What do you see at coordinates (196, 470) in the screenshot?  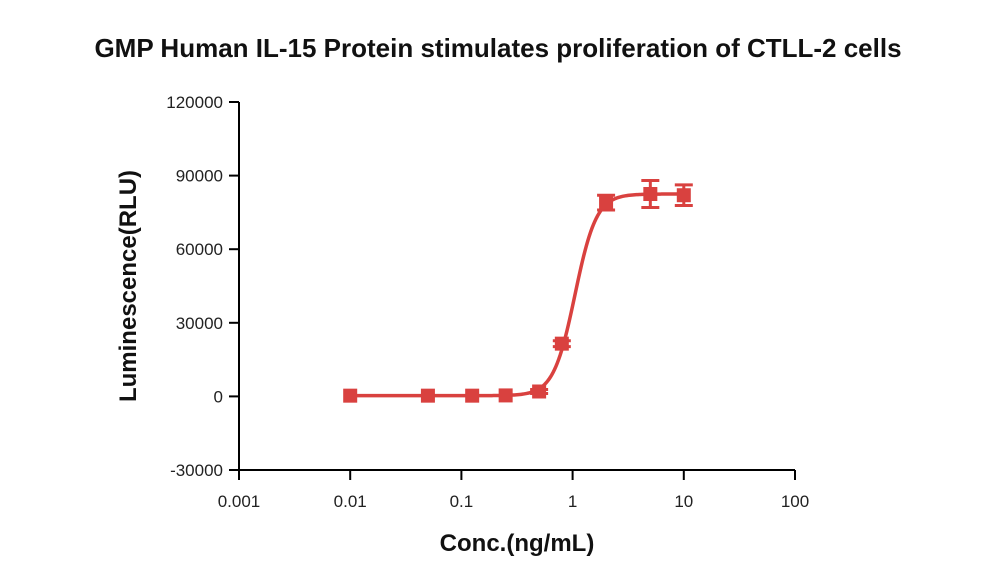 I see `y-tick-label: -30000` at bounding box center [196, 470].